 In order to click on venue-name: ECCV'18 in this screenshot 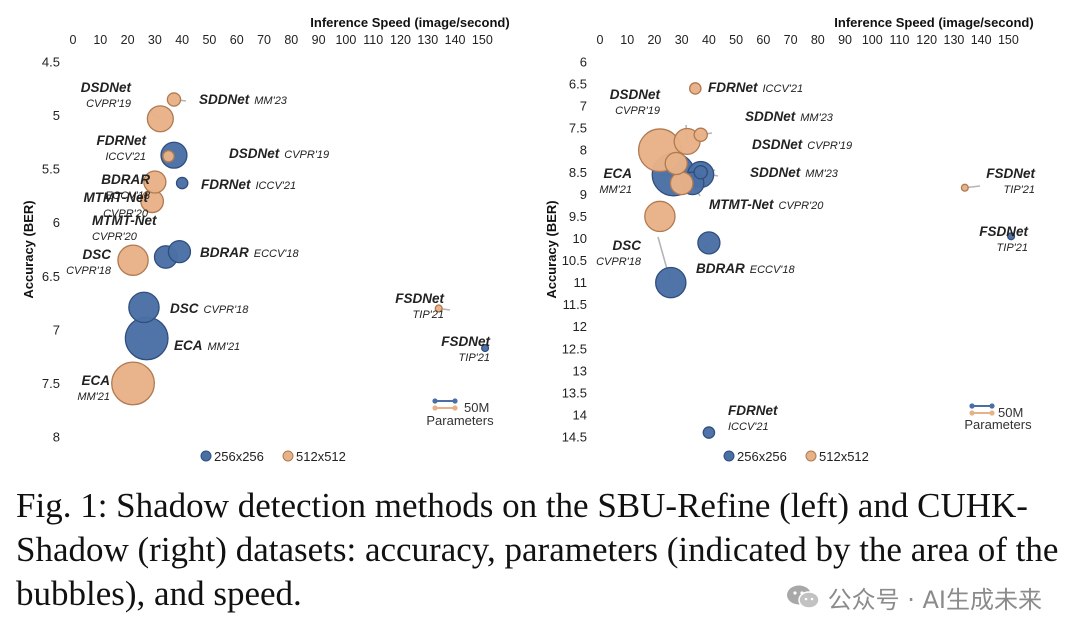, I will do `click(128, 196)`.